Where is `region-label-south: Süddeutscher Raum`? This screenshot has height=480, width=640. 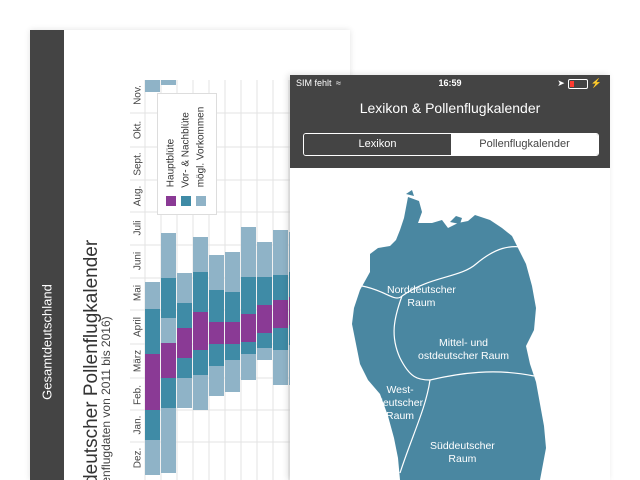 region-label-south: Süddeutscher Raum is located at coordinates (462, 452).